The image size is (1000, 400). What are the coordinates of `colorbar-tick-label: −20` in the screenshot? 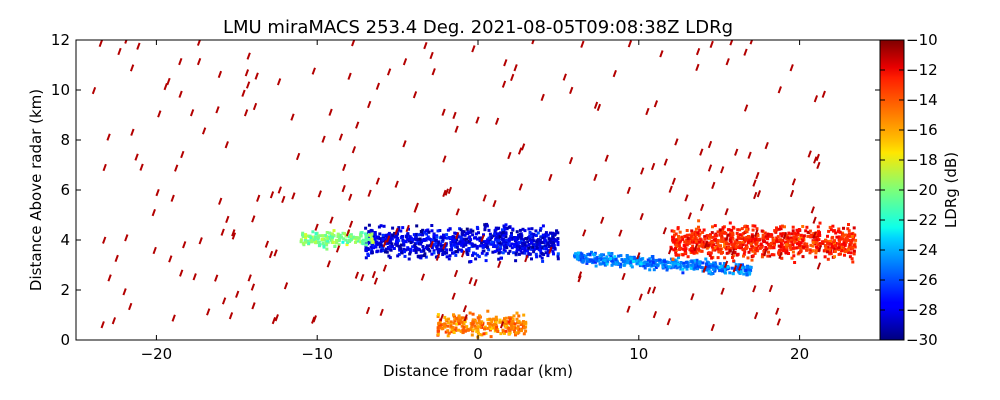 It's located at (922, 190).